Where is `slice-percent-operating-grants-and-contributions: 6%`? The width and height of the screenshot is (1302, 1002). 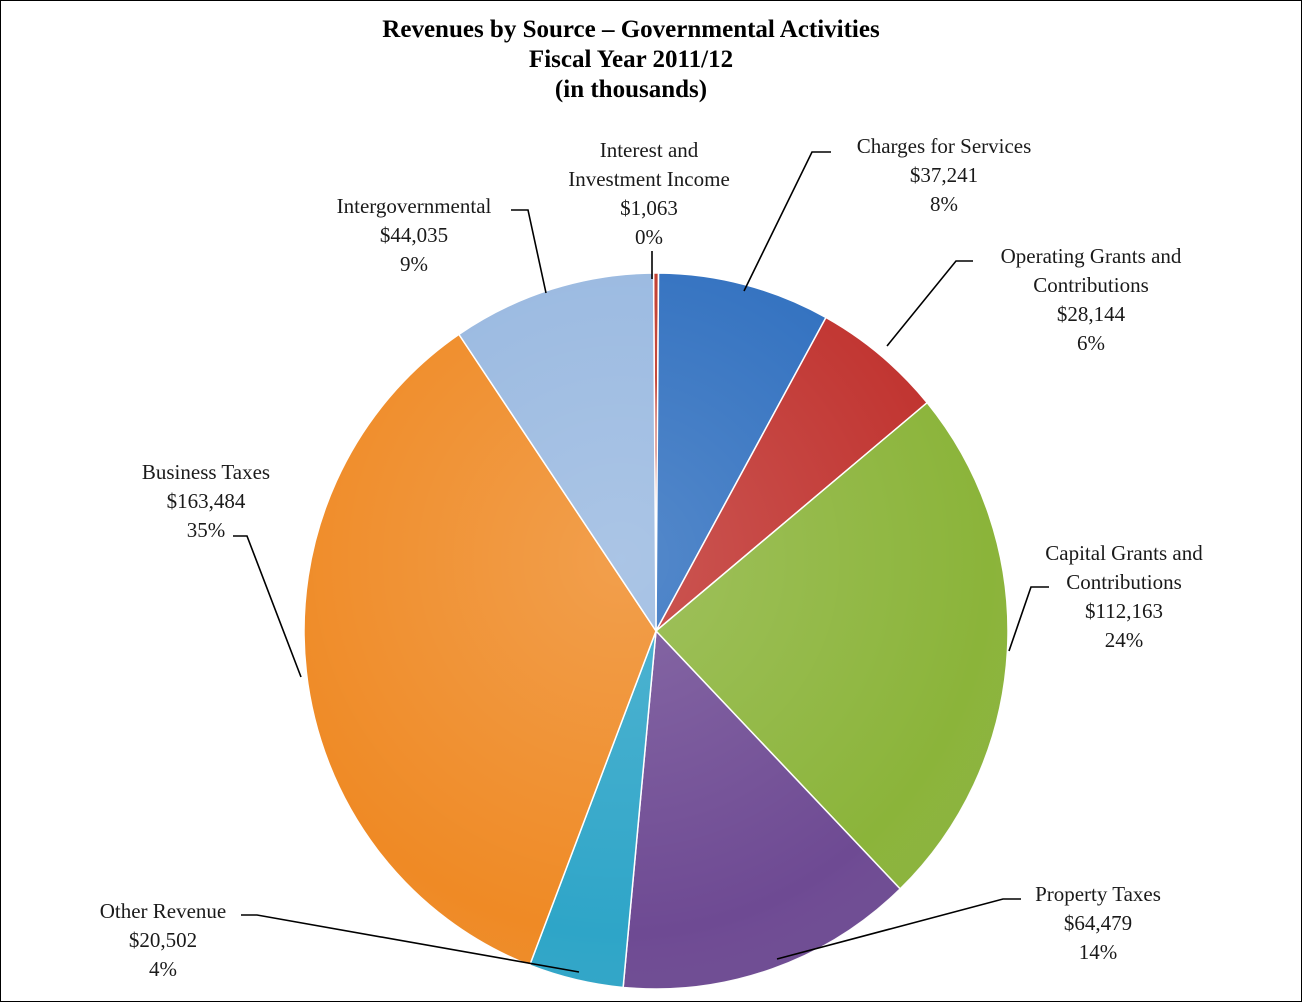 slice-percent-operating-grants-and-contributions: 6% is located at coordinates (1091, 343).